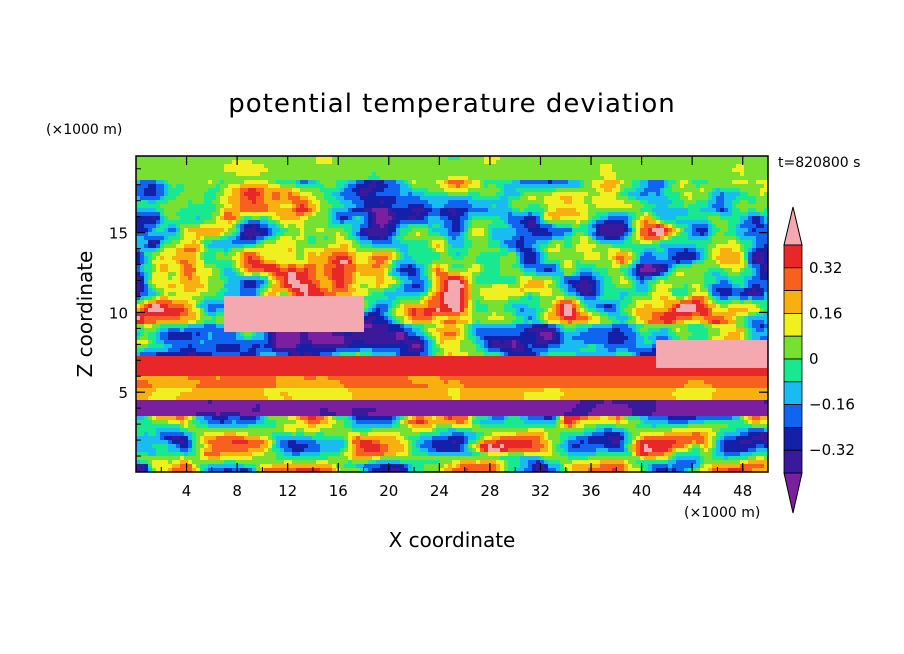 This screenshot has width=904, height=654. I want to click on chart-title: potential temperature deviation, so click(451, 104).